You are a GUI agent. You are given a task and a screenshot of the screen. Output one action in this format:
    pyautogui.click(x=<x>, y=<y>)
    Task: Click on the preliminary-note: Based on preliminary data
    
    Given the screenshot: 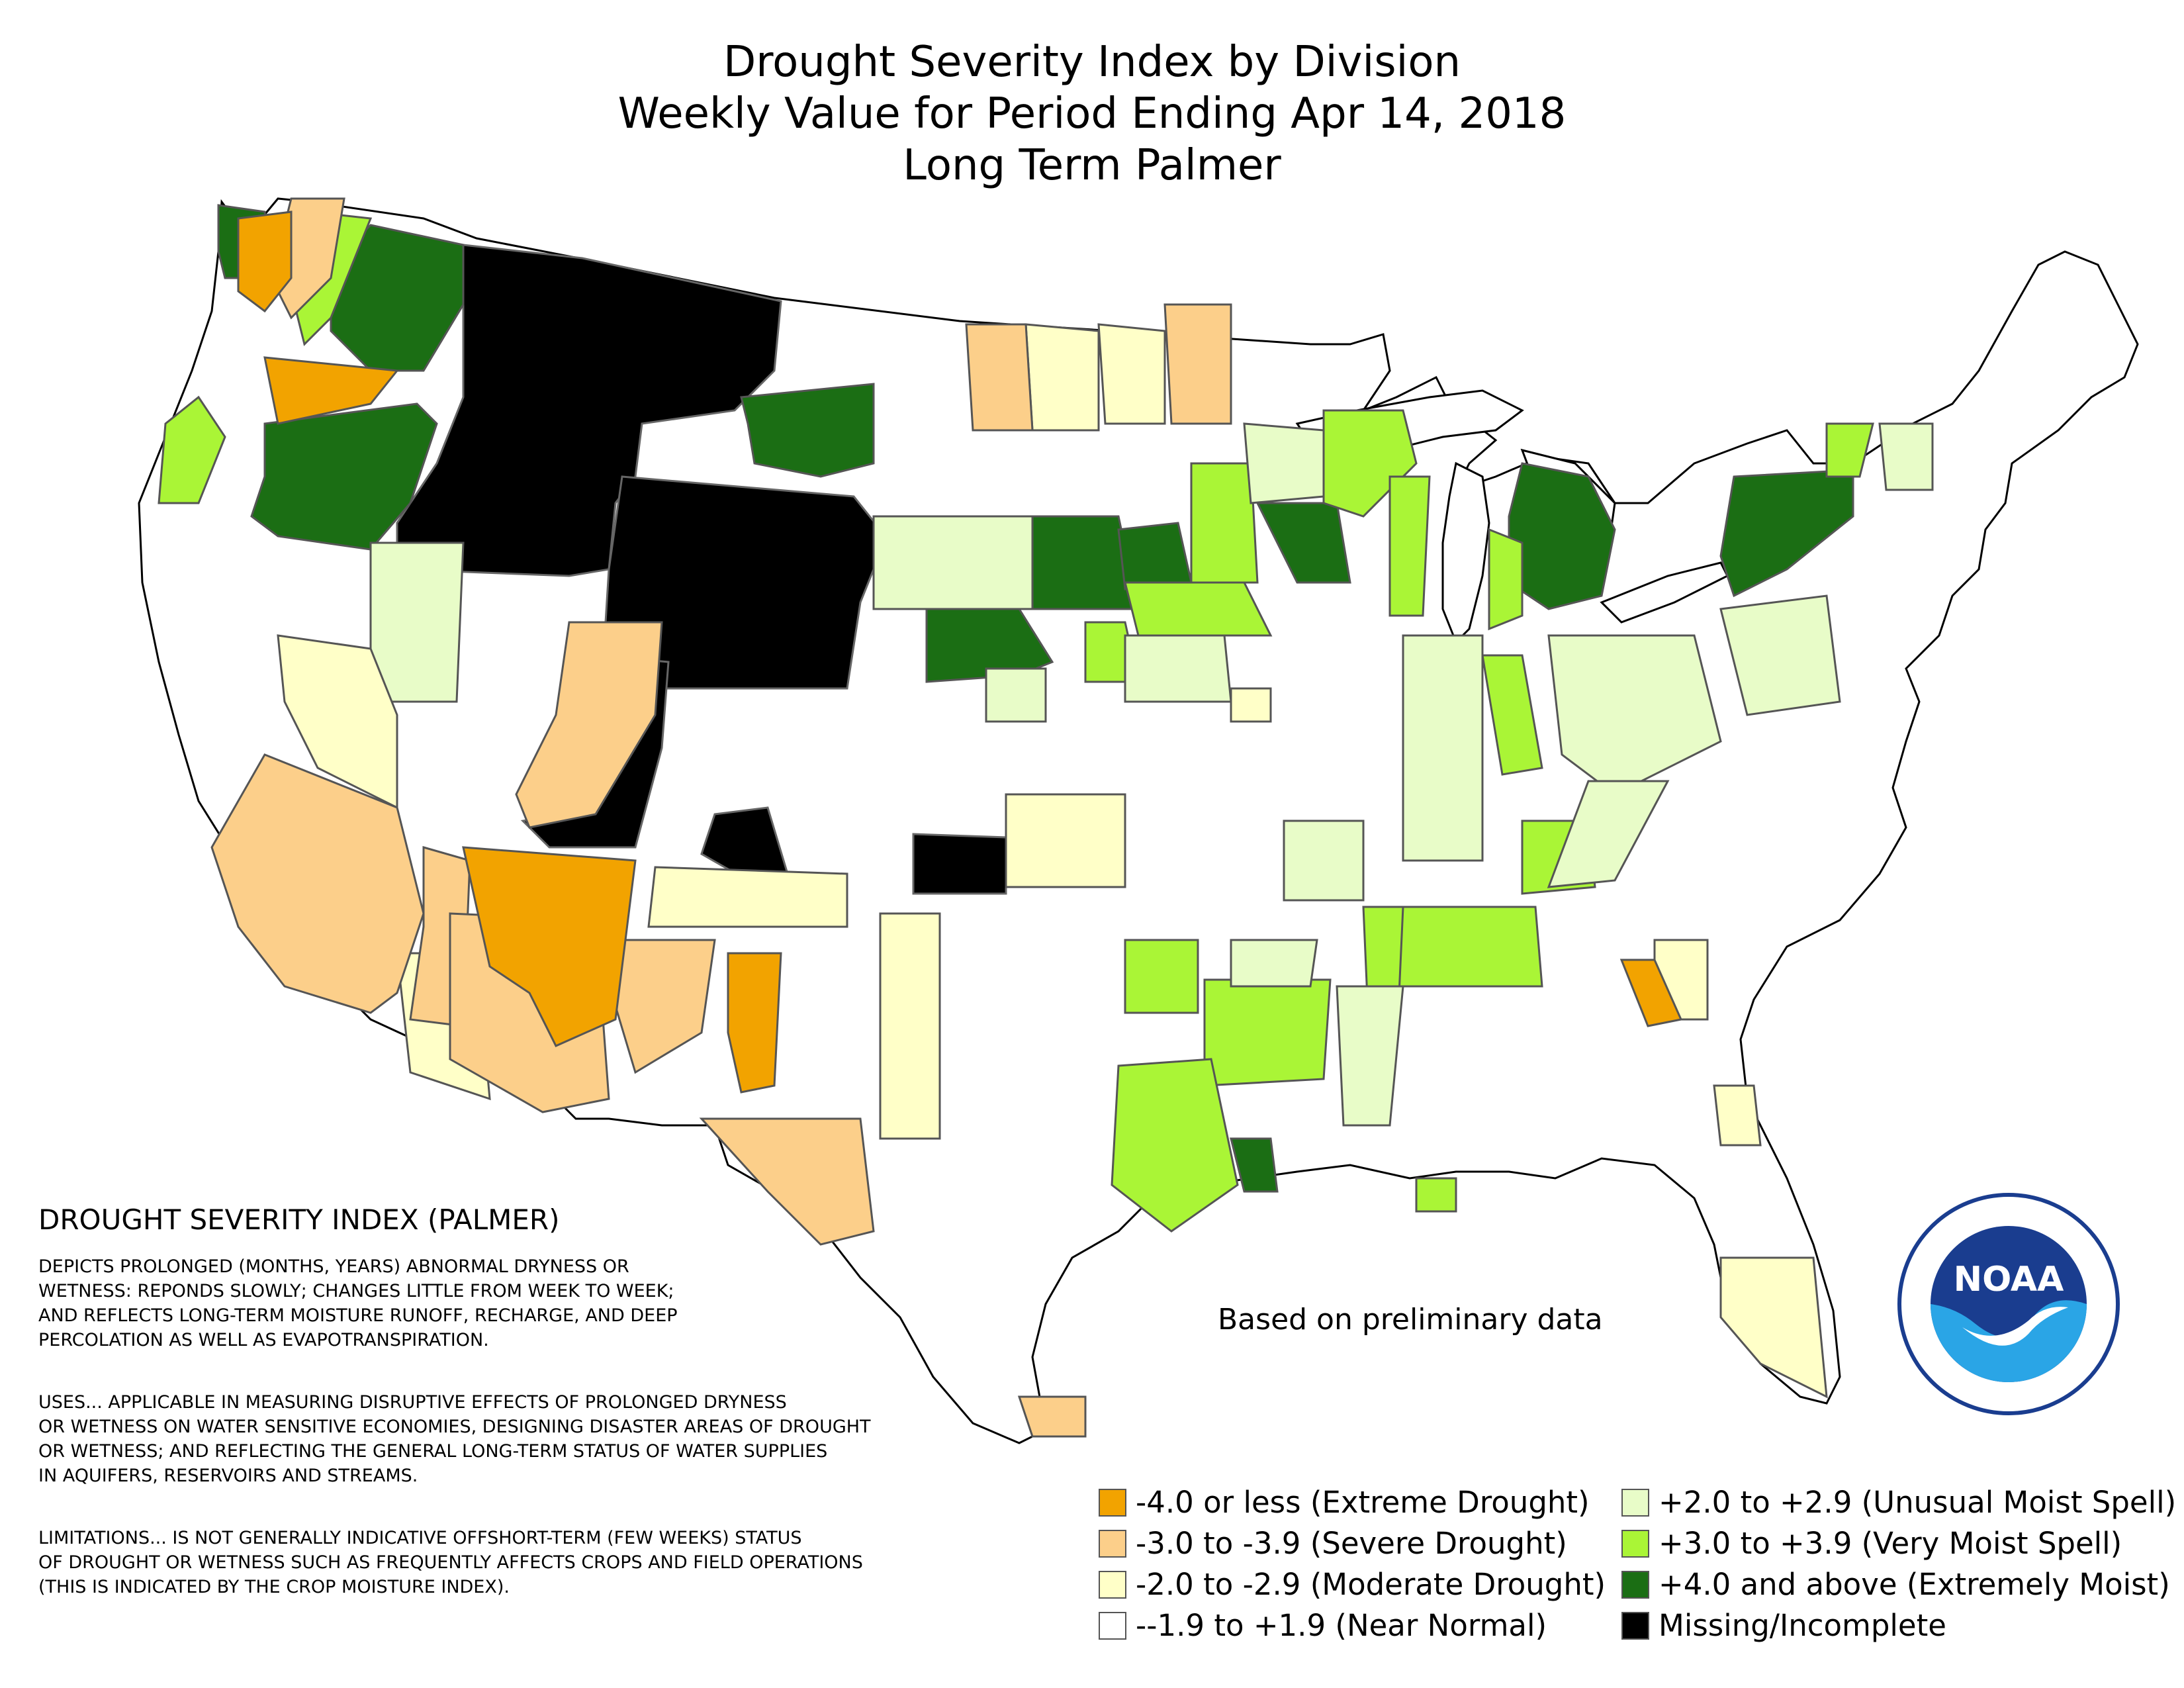 What is the action you would take?
    pyautogui.click(x=1410, y=1319)
    